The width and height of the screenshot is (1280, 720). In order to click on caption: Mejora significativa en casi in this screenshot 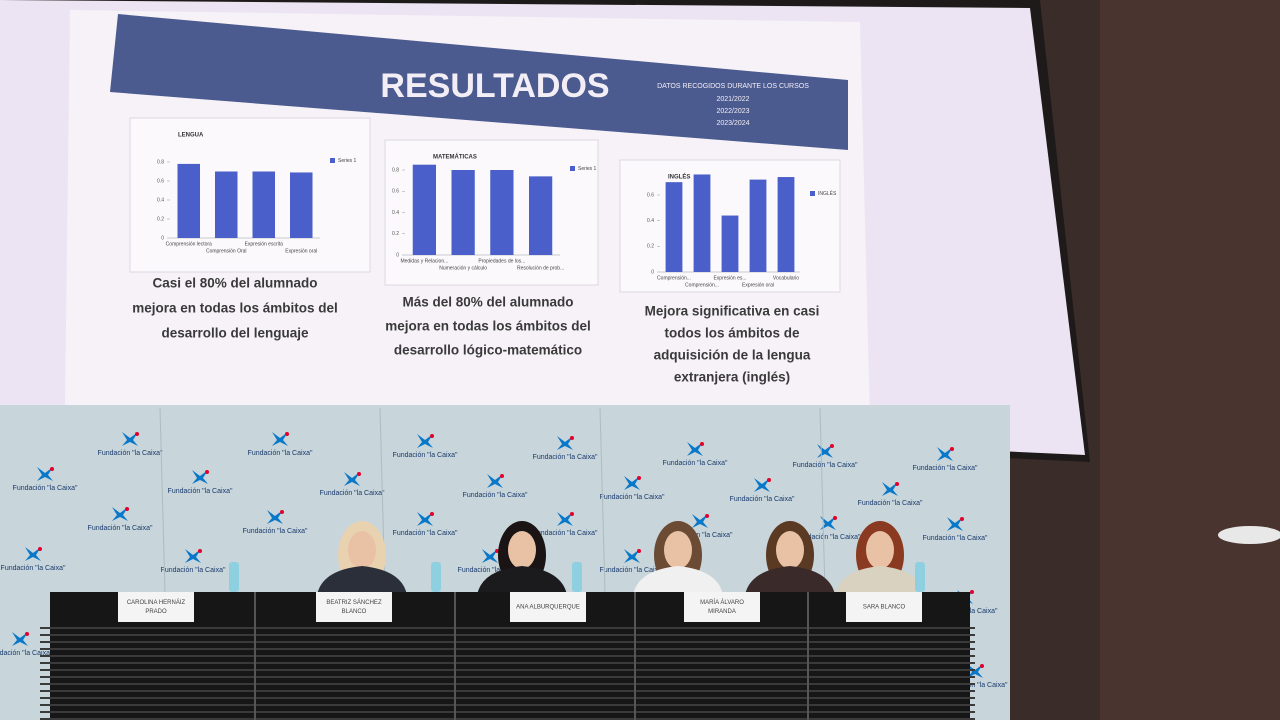, I will do `click(732, 311)`.